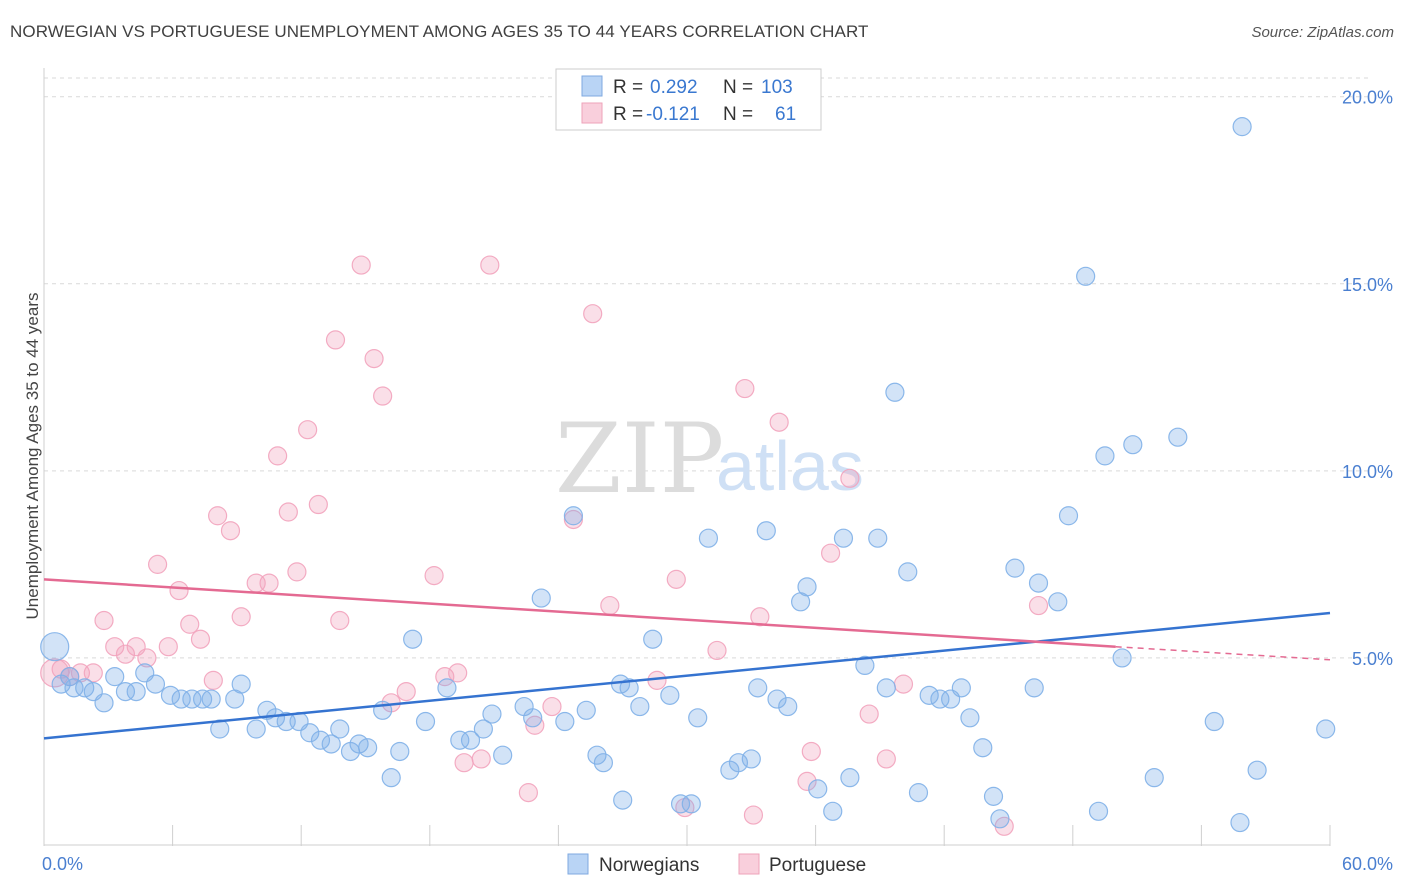 This screenshot has height=892, width=1406. I want to click on legend-swatch-norwegians, so click(578, 864).